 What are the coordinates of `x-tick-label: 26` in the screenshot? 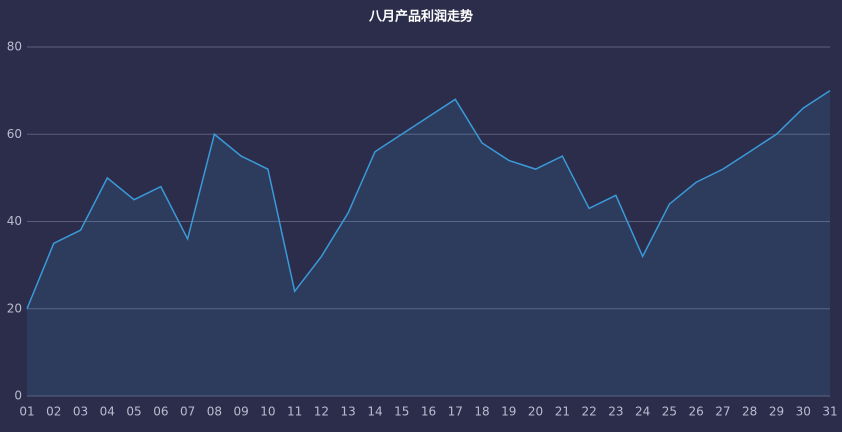 It's located at (696, 412).